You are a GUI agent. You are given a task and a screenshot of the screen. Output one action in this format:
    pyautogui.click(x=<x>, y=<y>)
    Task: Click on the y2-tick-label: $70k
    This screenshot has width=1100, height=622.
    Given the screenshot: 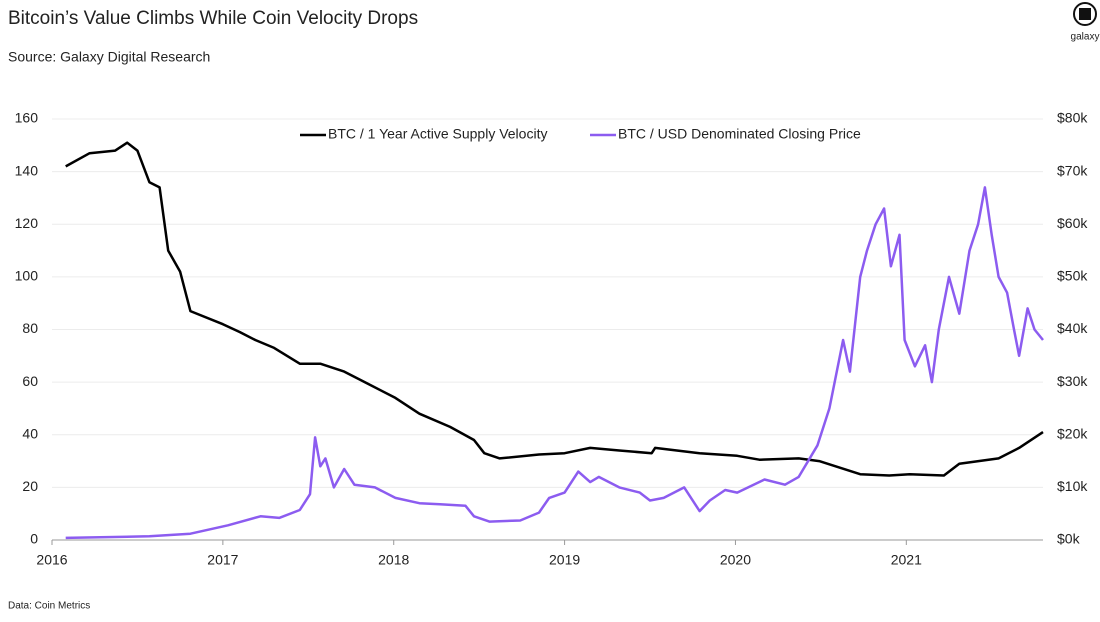 What is the action you would take?
    pyautogui.click(x=1072, y=170)
    